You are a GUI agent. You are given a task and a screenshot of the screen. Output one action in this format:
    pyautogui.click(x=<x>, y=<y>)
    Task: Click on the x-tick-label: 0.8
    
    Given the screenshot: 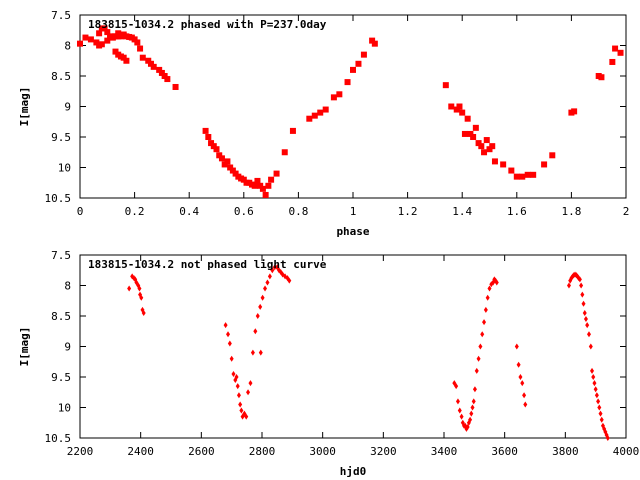 What is the action you would take?
    pyautogui.click(x=298, y=211)
    